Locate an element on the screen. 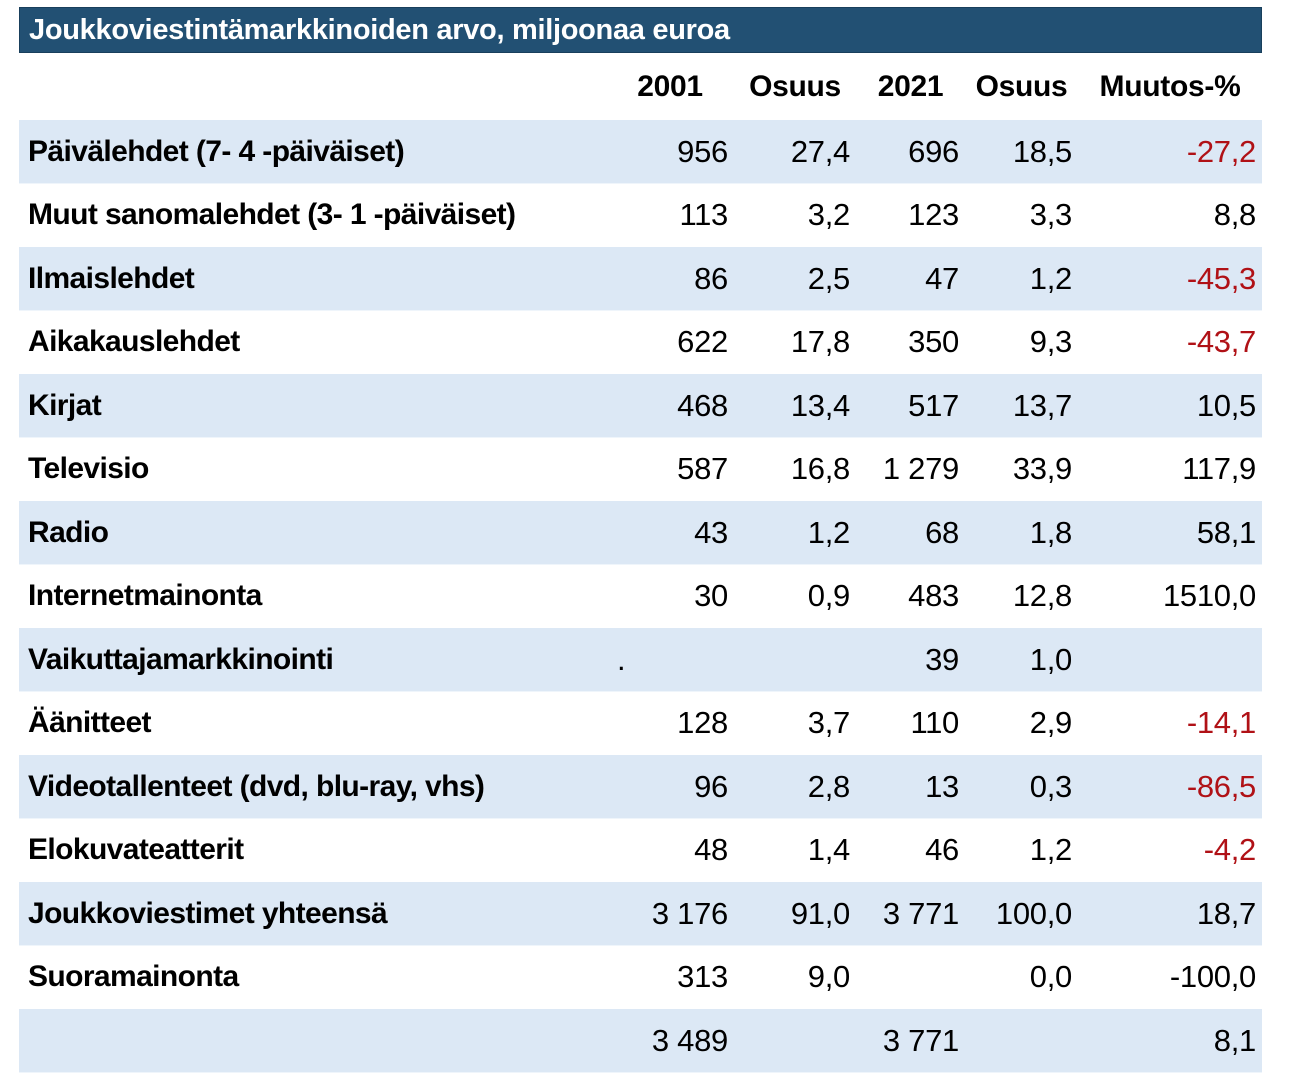 The height and width of the screenshot is (1079, 1290). cell-osuus-2001: 91,0 is located at coordinates (820, 913).